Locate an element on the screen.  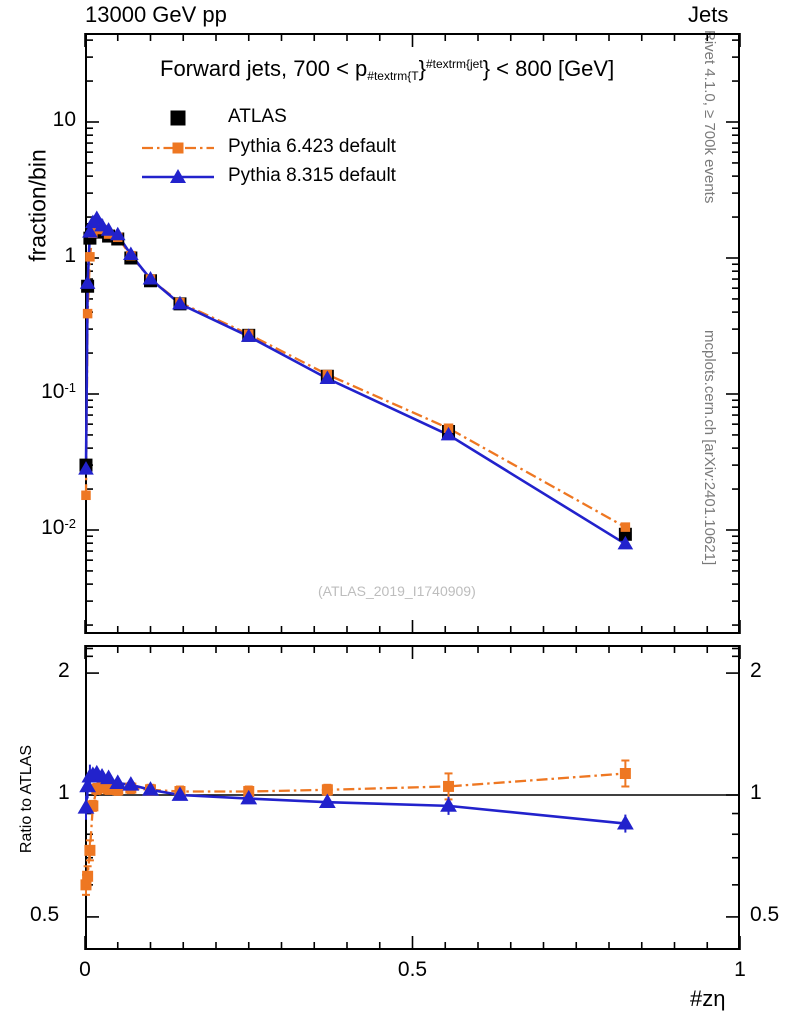
x-tick-label-1: 0.5 is located at coordinates (412, 969).